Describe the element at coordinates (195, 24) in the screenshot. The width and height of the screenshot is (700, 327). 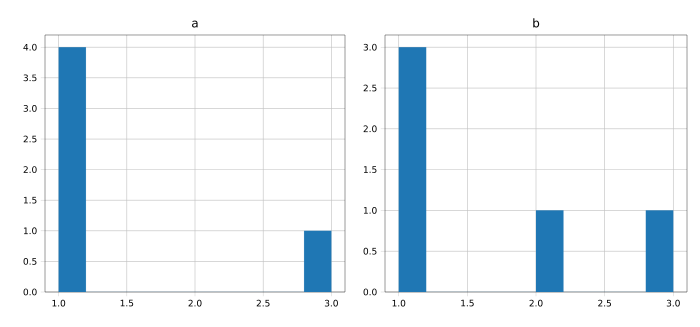
I see `chart-title: a` at that location.